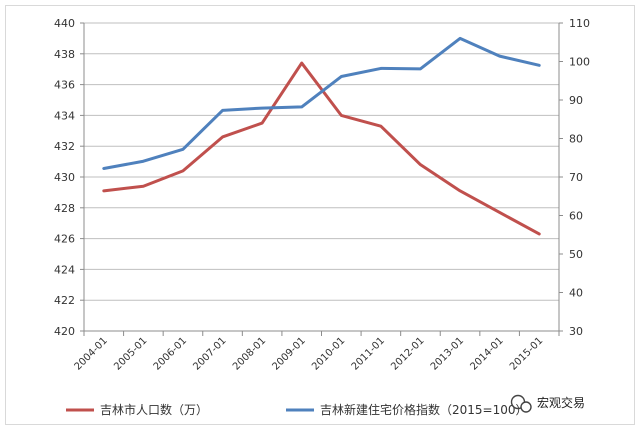 Image resolution: width=640 pixels, height=430 pixels. I want to click on wechat-icon-bubble-small, so click(526, 407).